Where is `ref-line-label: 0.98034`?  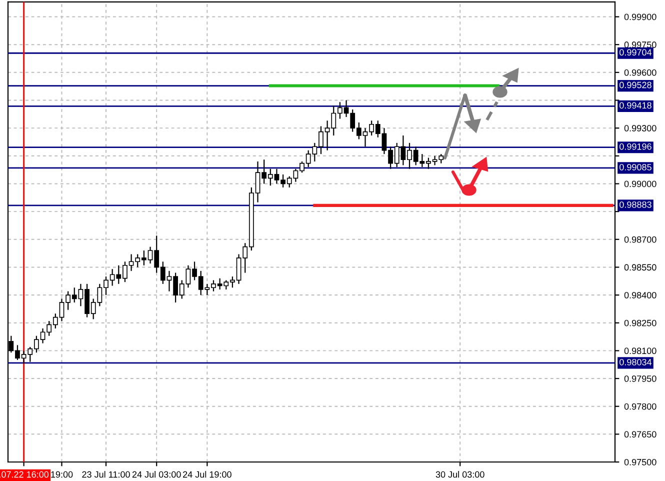 ref-line-label: 0.98034 is located at coordinates (636, 362).